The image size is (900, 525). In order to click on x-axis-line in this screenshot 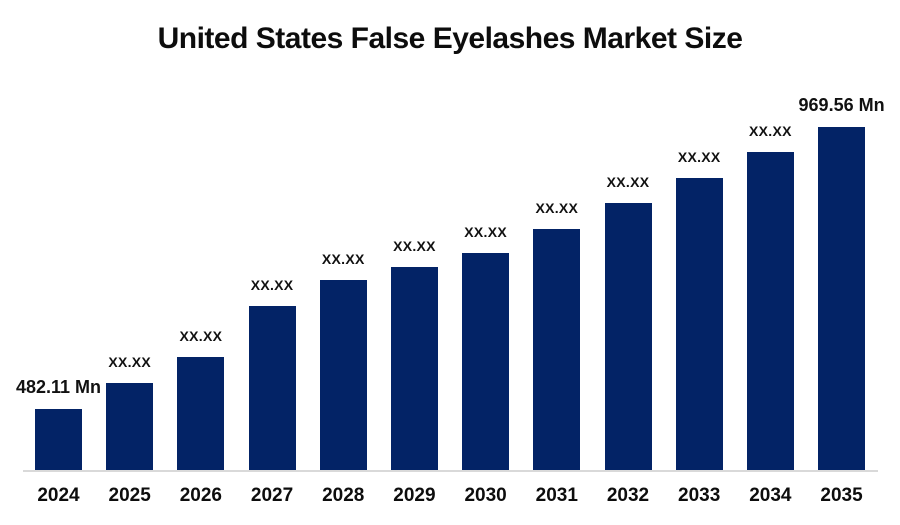, I will do `click(450, 471)`.